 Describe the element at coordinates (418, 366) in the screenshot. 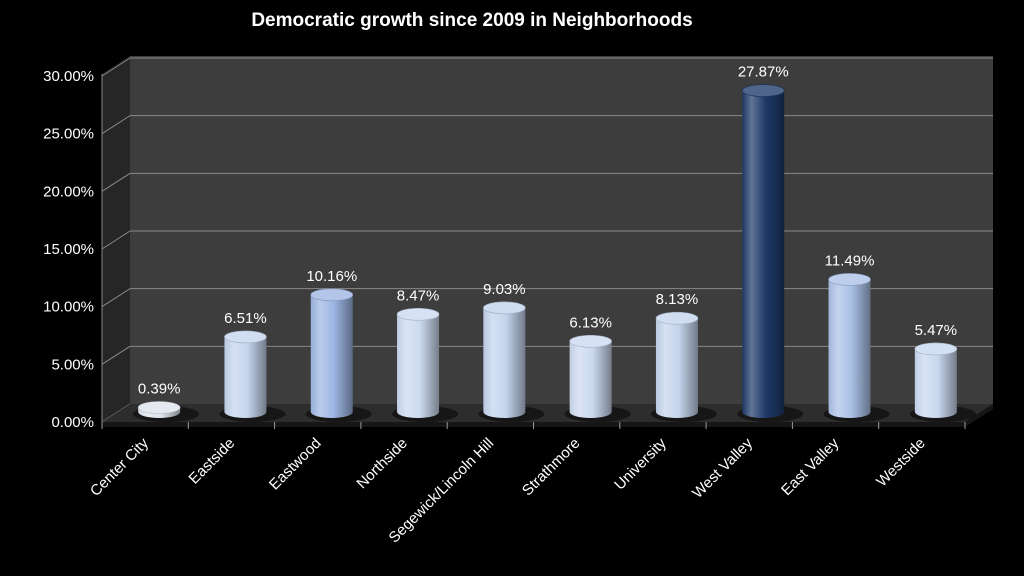

I see `bar-northside` at that location.